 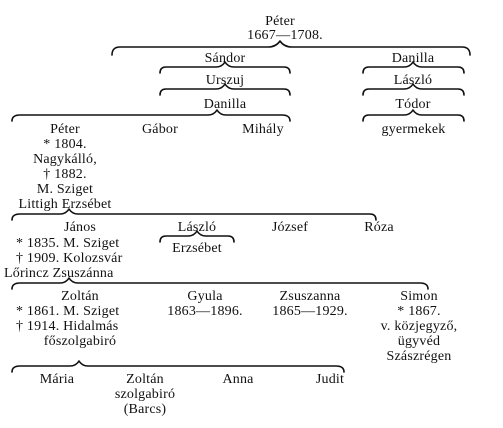 I want to click on root-name: Péter, so click(x=280, y=21).